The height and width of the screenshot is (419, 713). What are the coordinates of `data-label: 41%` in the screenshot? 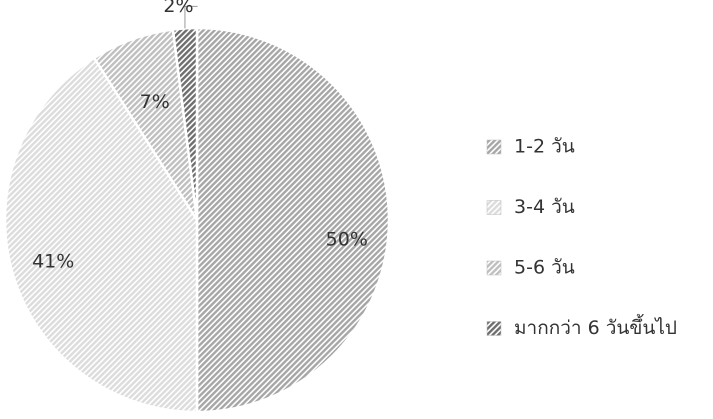 It's located at (53, 261).